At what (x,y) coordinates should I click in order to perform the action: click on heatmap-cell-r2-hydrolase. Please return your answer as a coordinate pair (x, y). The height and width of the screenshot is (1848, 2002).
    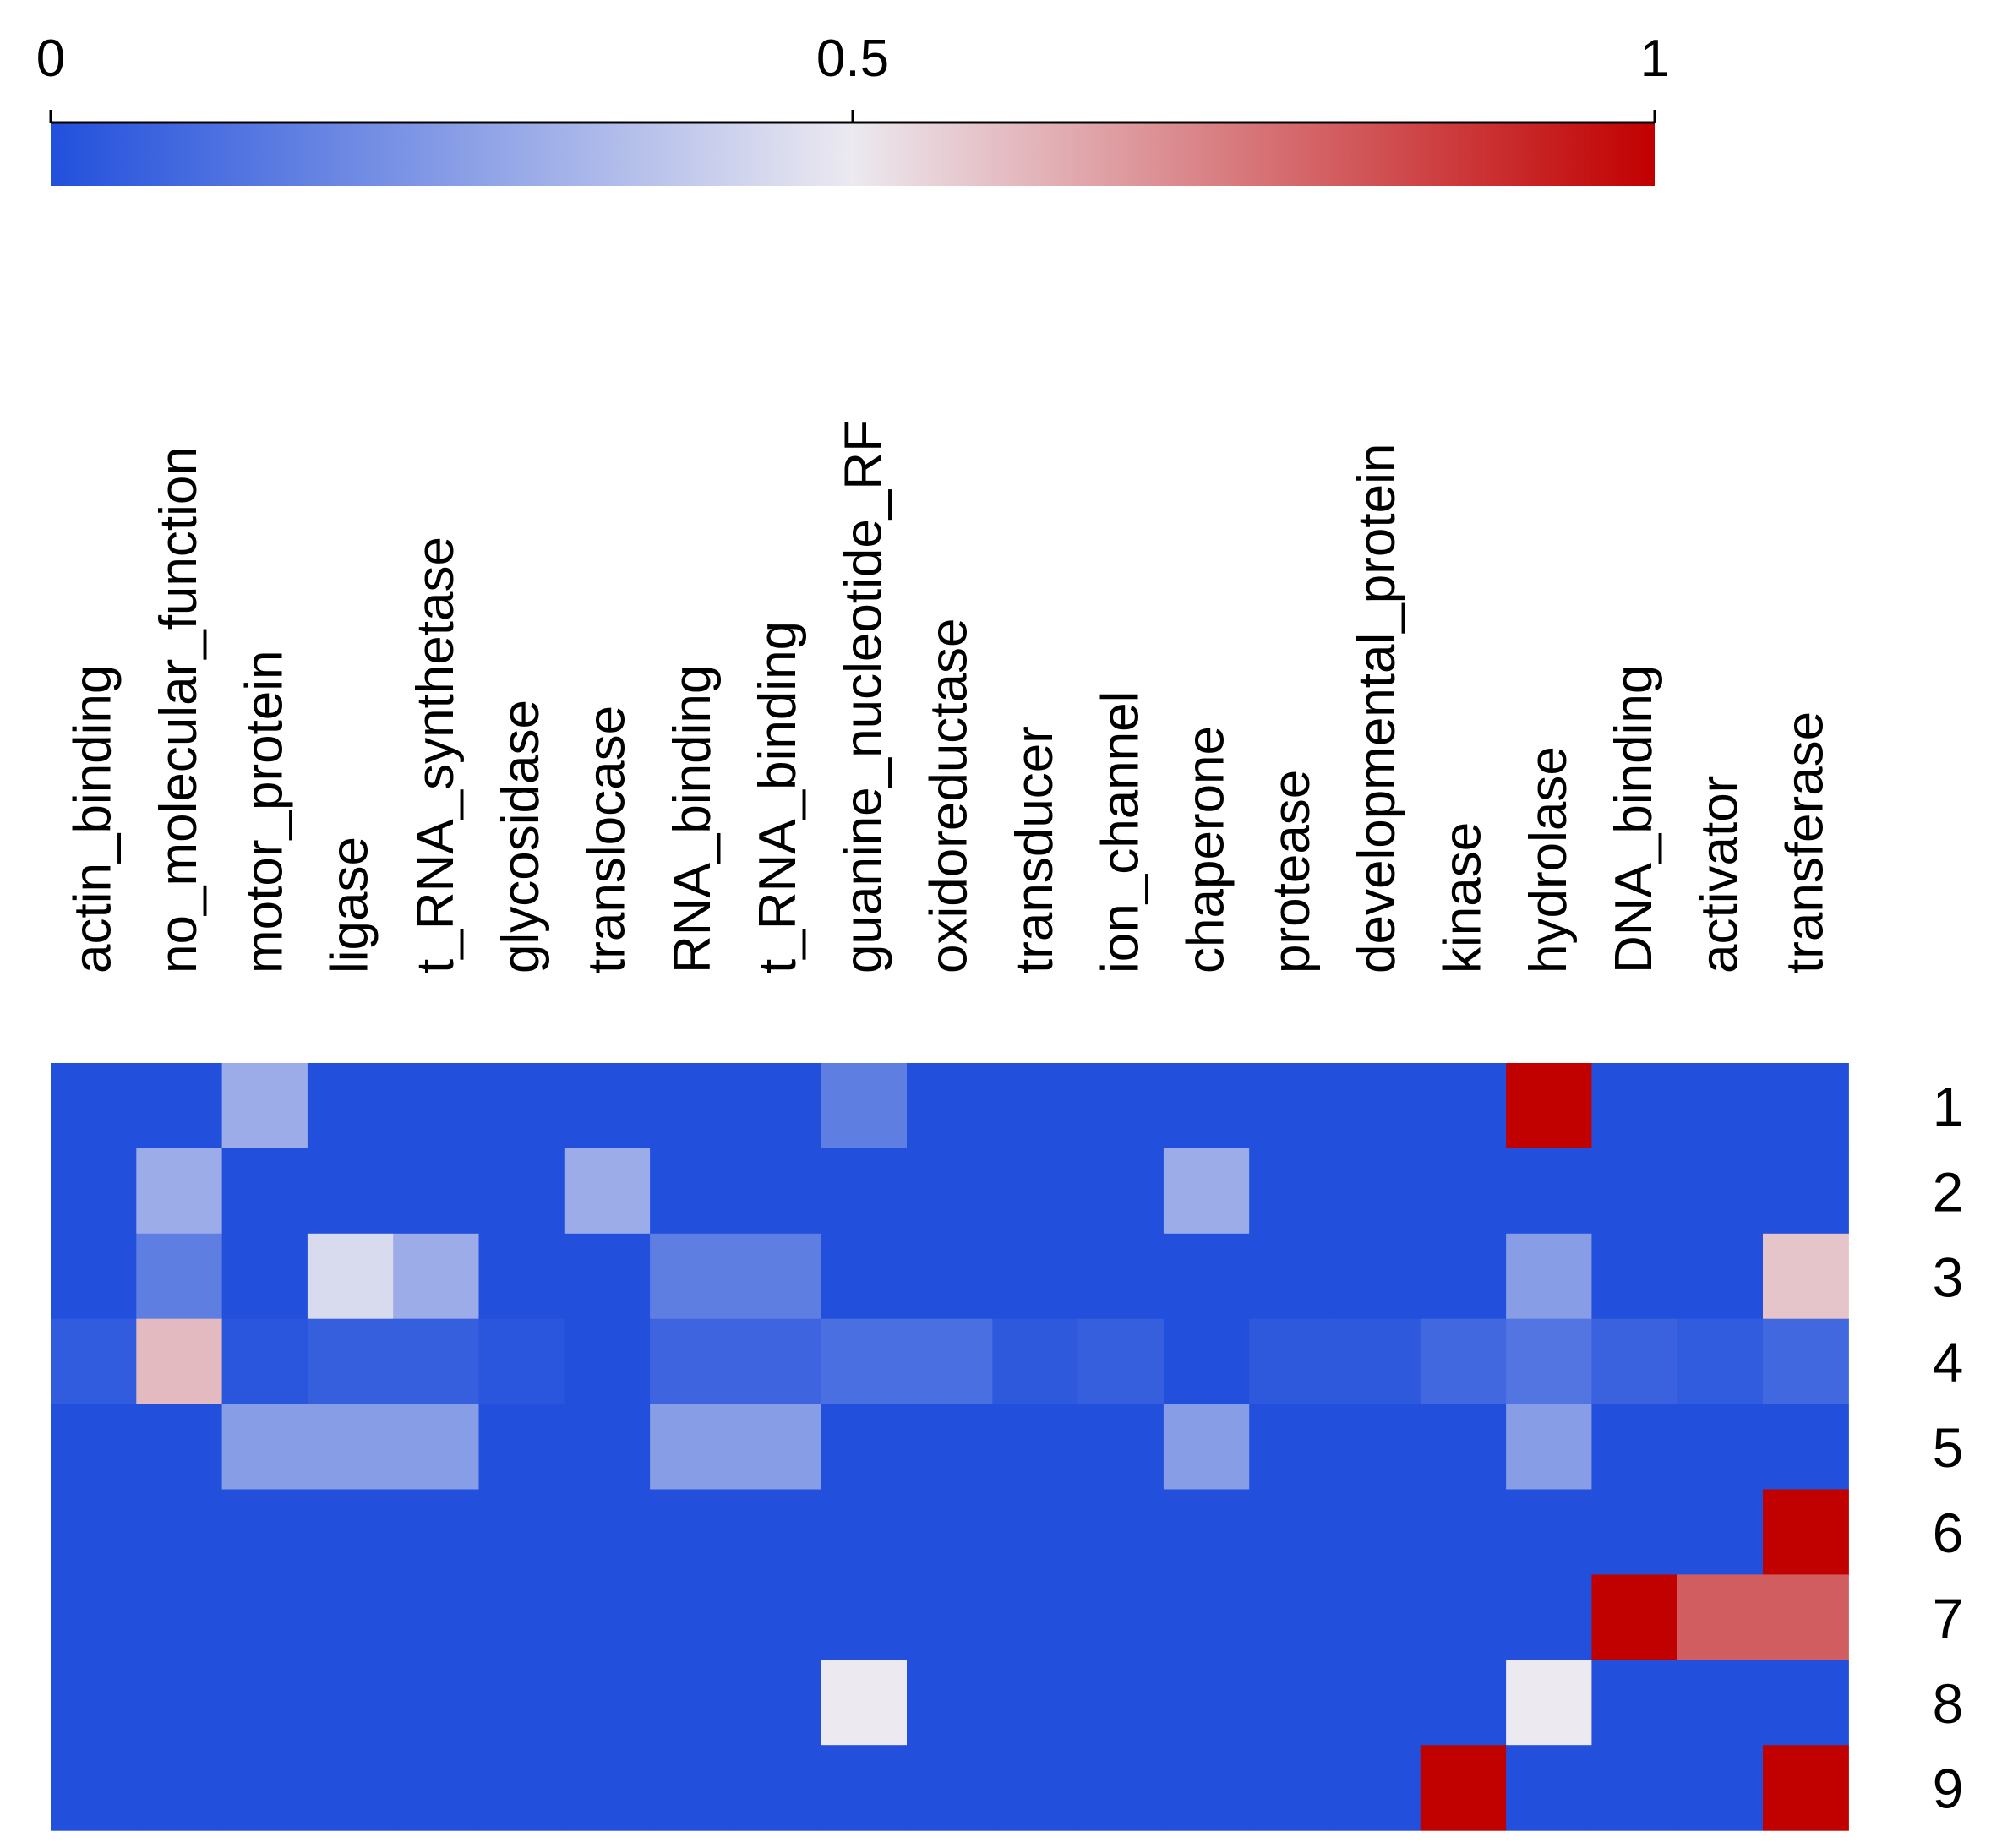
    Looking at the image, I should click on (1549, 1192).